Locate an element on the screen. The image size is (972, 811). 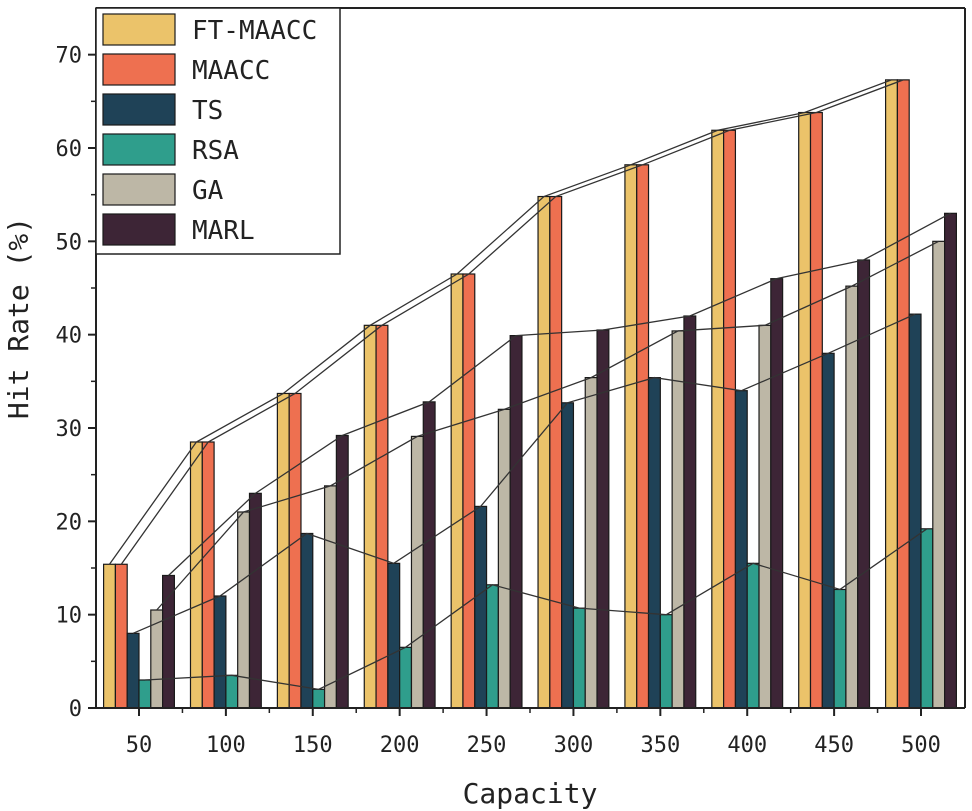
y-tick-label-60: 60 is located at coordinates (69, 149).